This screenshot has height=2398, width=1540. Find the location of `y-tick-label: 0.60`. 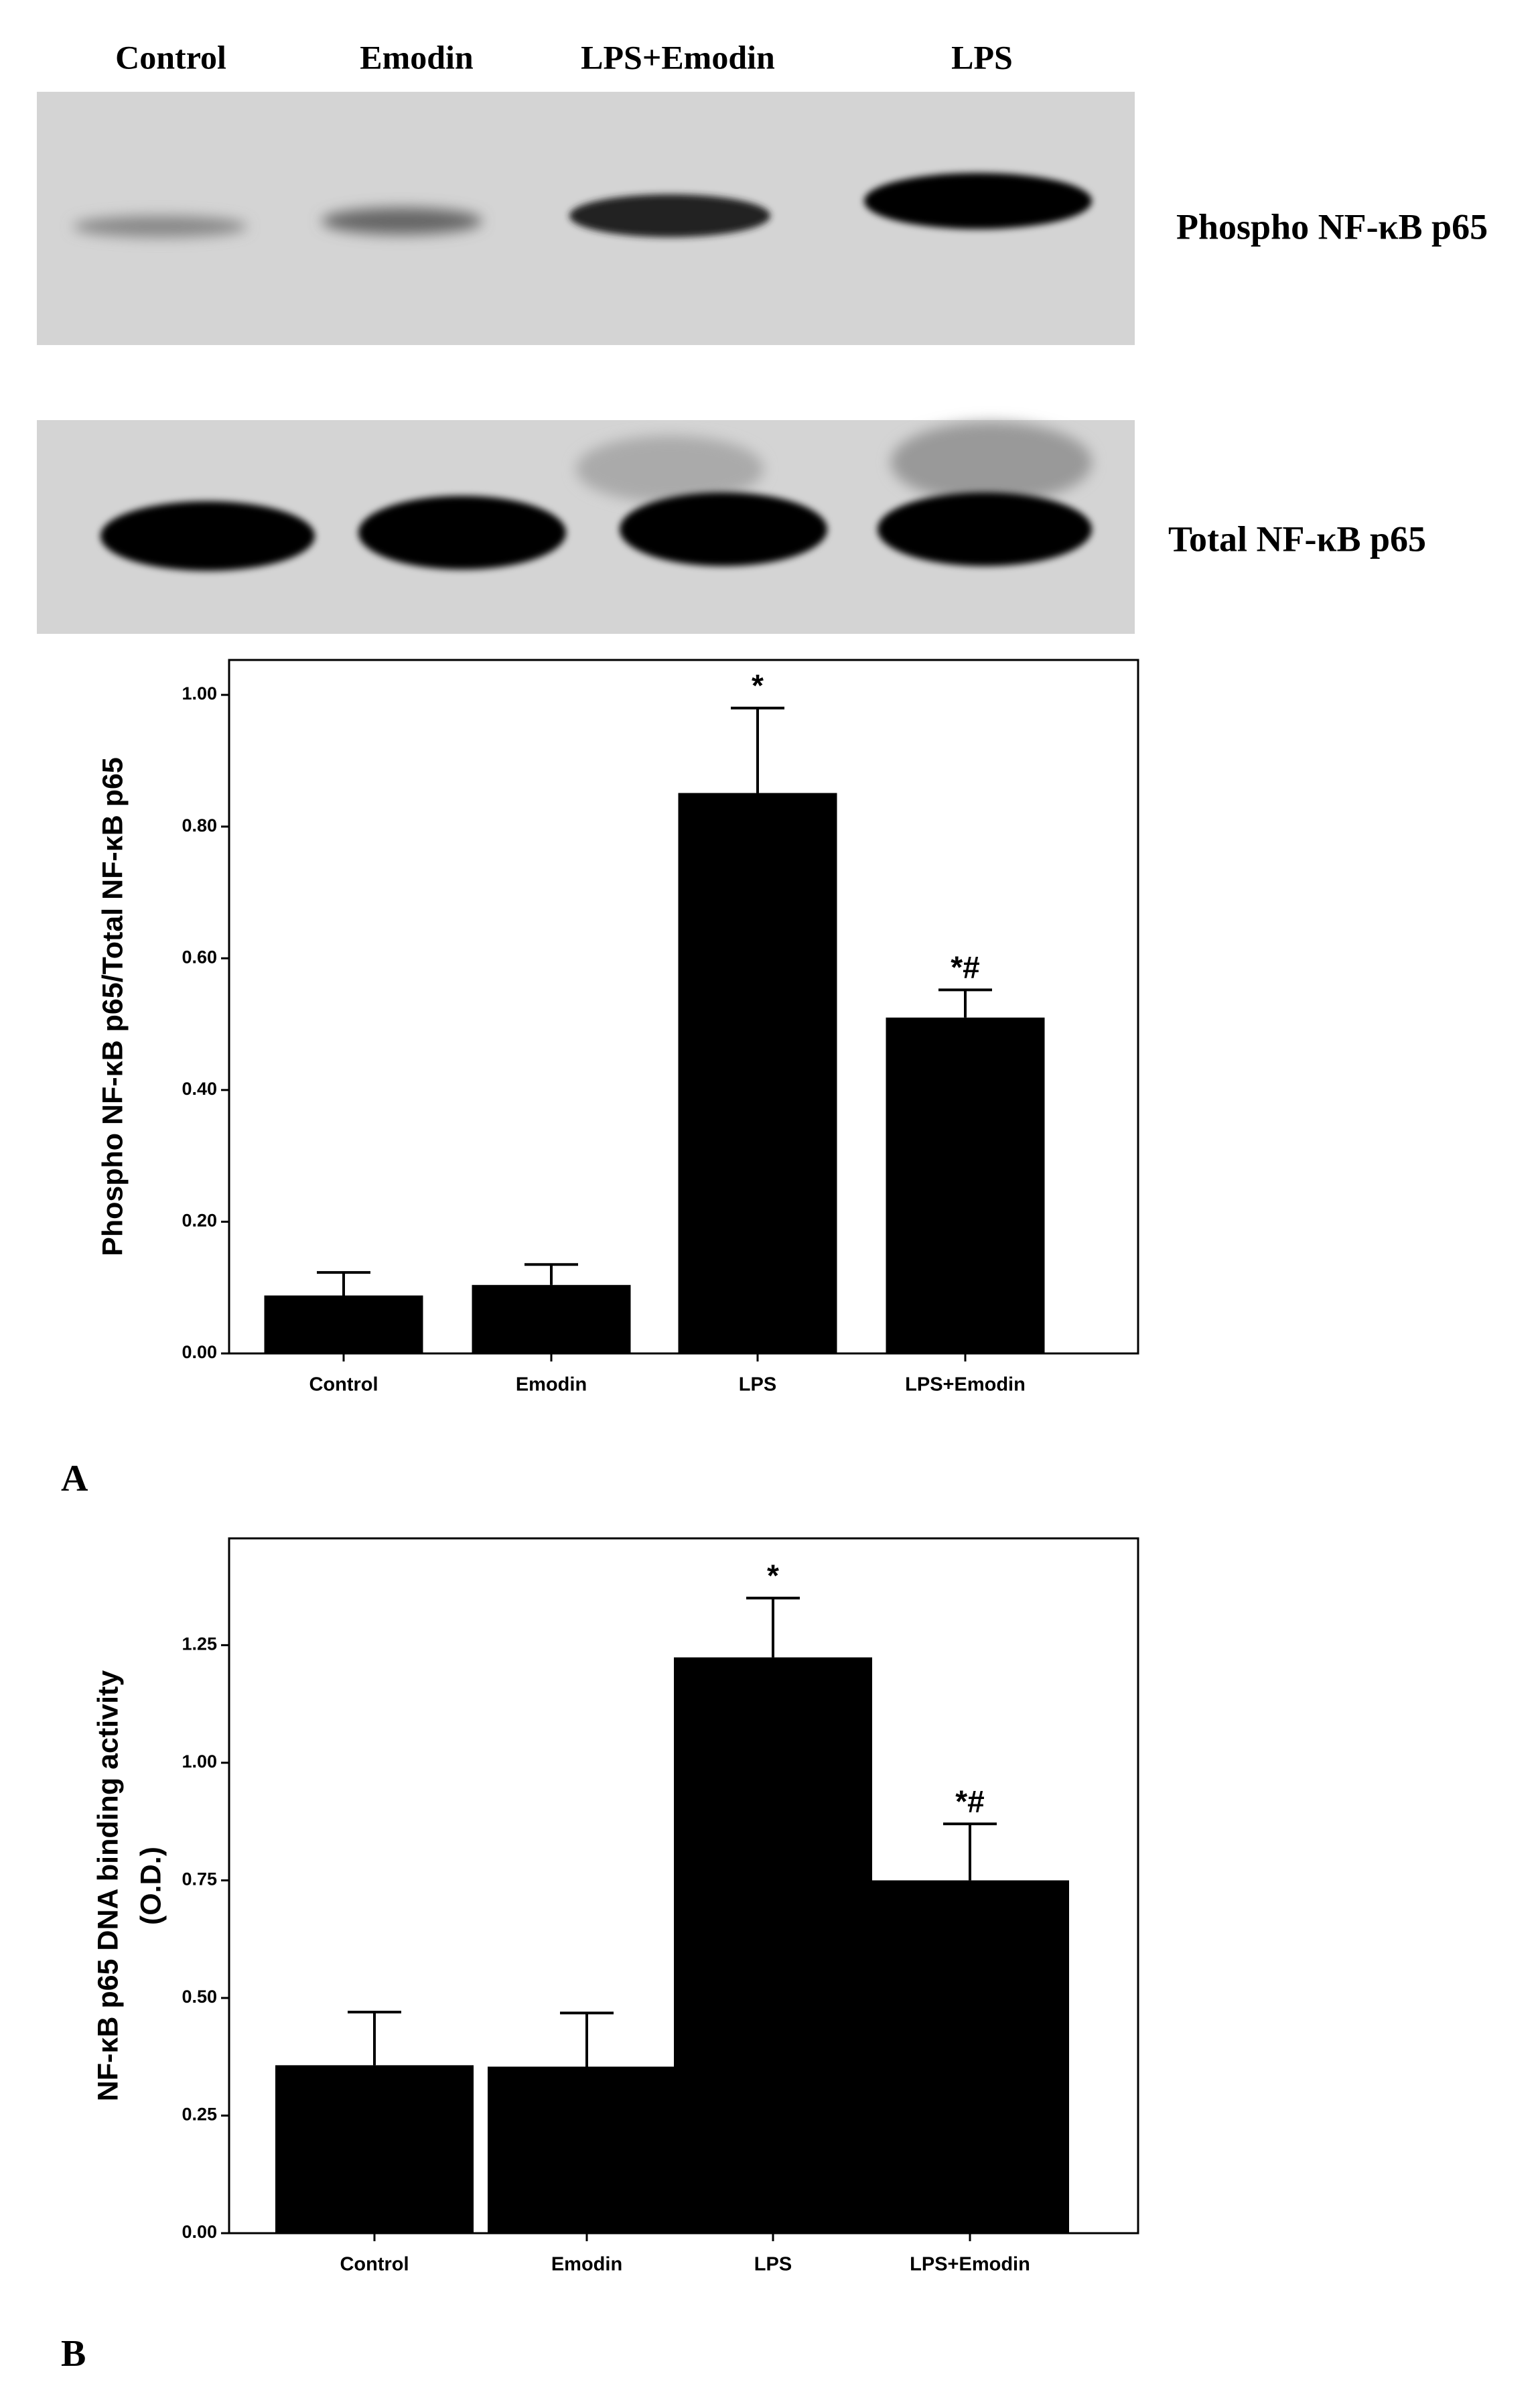

y-tick-label: 0.60 is located at coordinates (199, 957).